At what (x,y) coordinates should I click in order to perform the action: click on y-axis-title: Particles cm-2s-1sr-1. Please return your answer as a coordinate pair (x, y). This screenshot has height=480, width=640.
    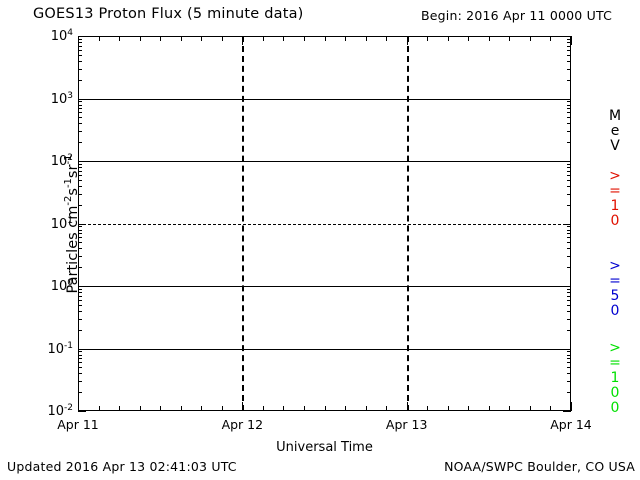
    Looking at the image, I should click on (72, 223).